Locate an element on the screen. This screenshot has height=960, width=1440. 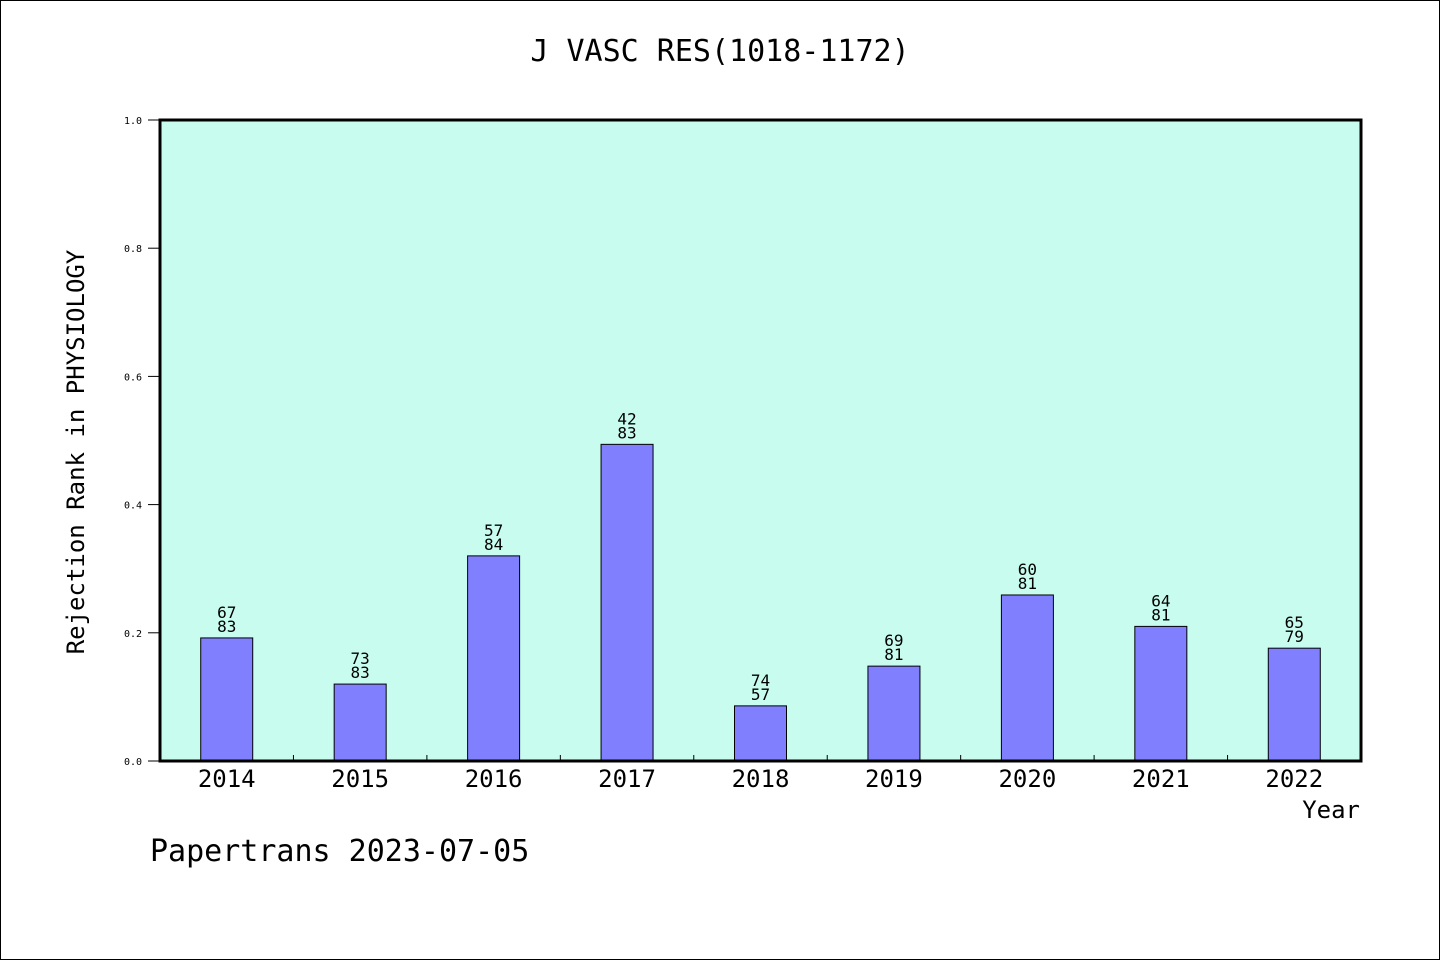
bar-label-bottom: 57 is located at coordinates (760, 694).